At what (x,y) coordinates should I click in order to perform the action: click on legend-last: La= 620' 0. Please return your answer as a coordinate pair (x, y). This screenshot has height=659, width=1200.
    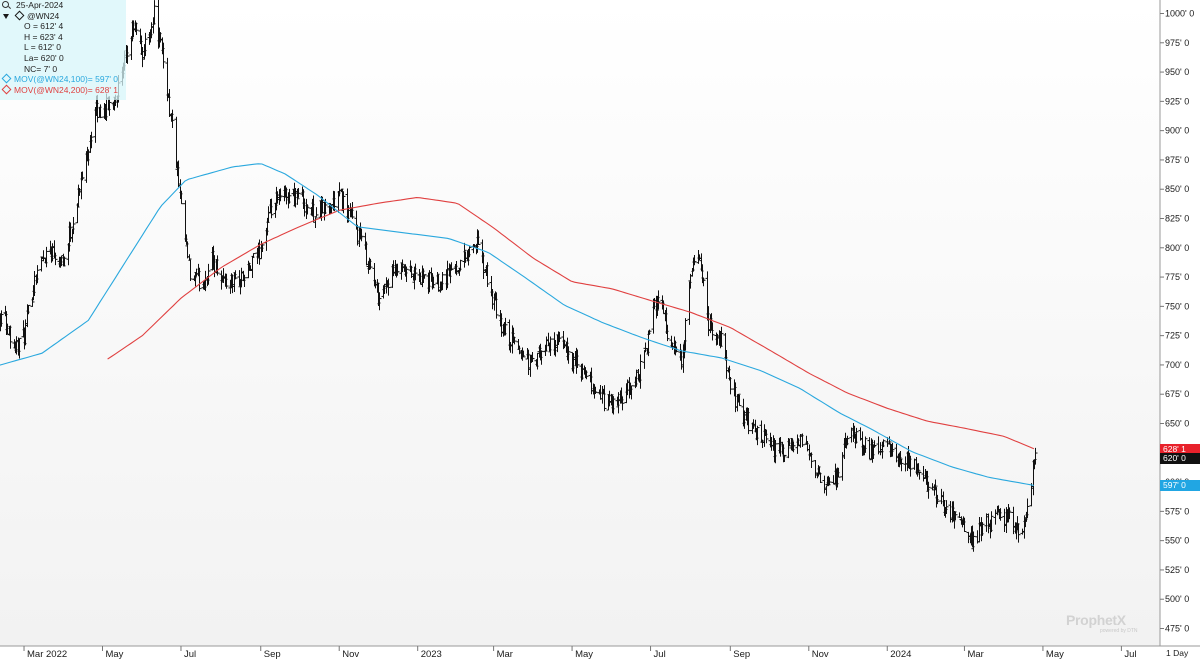
    Looking at the image, I should click on (44, 57).